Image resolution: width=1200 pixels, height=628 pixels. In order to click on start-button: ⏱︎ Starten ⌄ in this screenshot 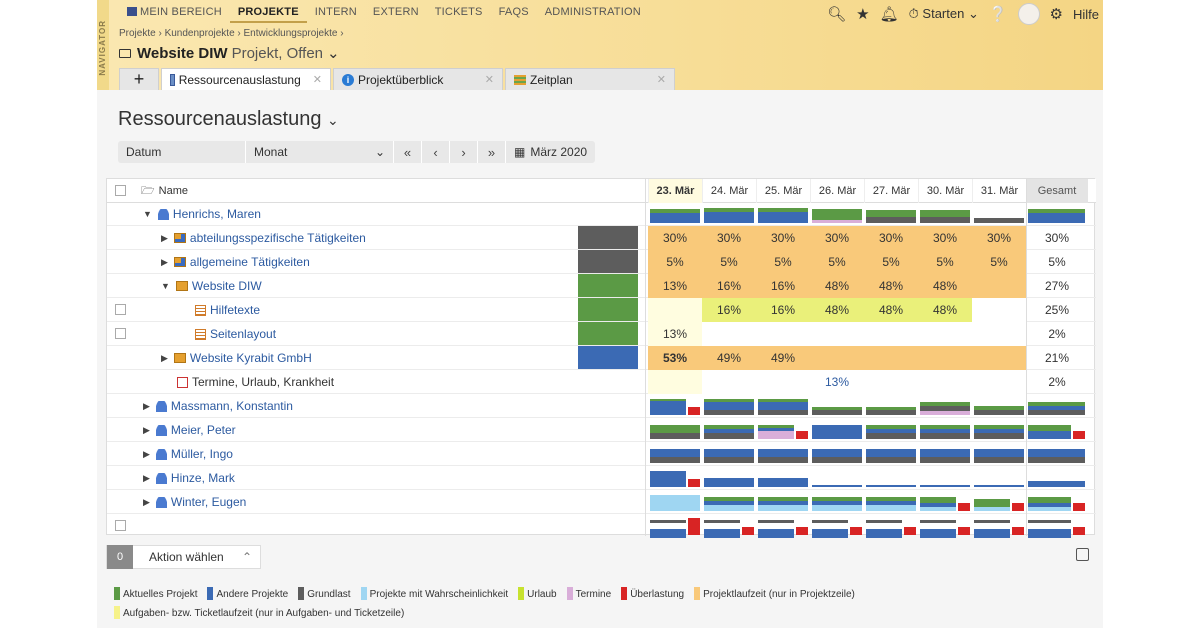, I will do `click(943, 13)`.